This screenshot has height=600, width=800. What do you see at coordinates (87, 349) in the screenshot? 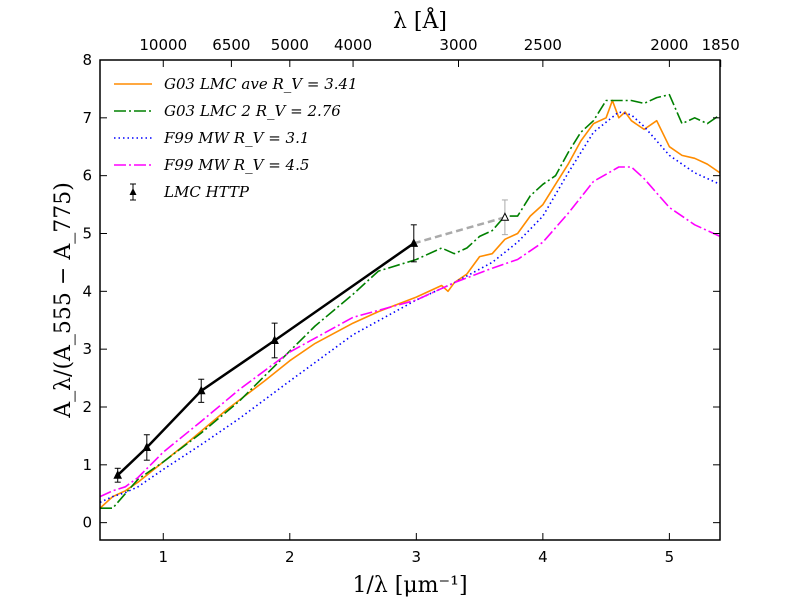
I see `y-tick-label: 3` at bounding box center [87, 349].